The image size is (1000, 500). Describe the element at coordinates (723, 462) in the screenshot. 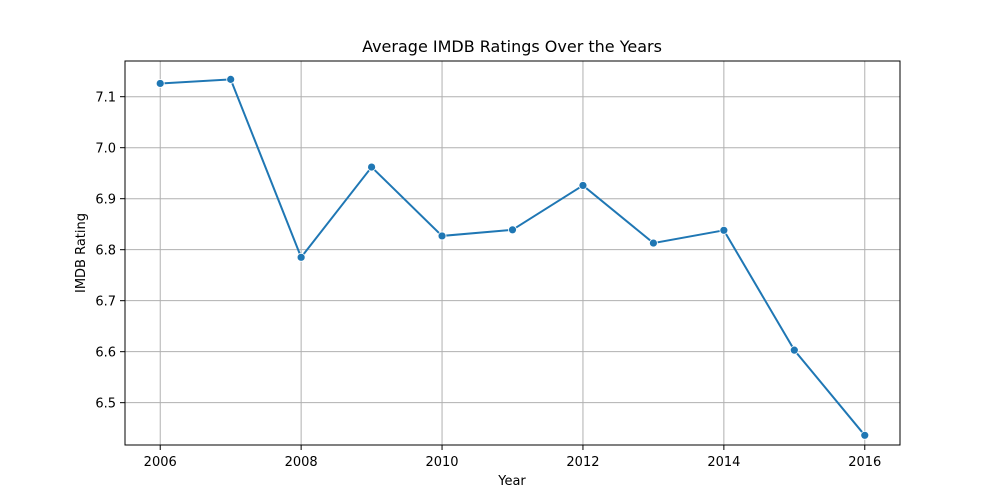

I see `x-tick-label: 2014` at that location.